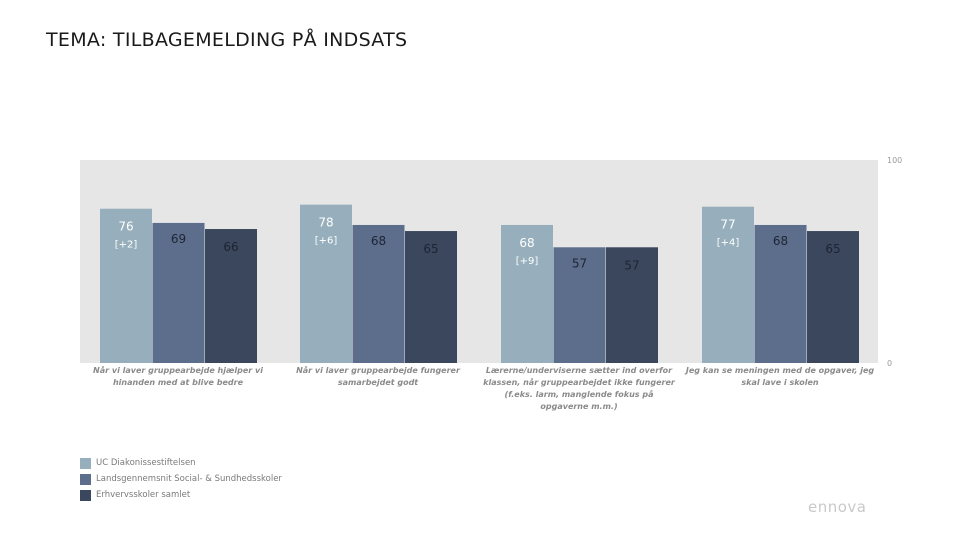 The image size is (960, 540). What do you see at coordinates (727, 225) in the screenshot?
I see `data-label: 77` at bounding box center [727, 225].